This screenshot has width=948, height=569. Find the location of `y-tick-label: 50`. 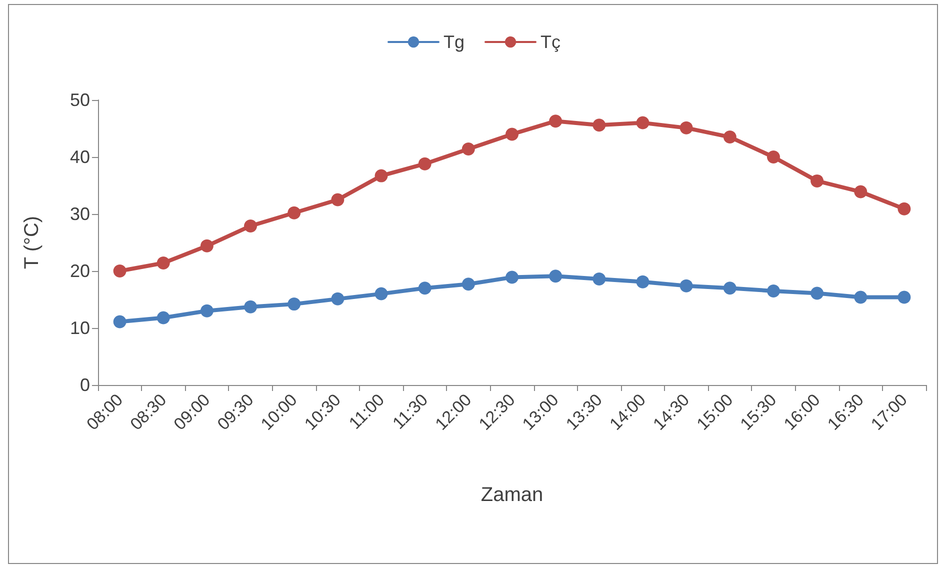

y-tick-label: 50 is located at coordinates (80, 100).